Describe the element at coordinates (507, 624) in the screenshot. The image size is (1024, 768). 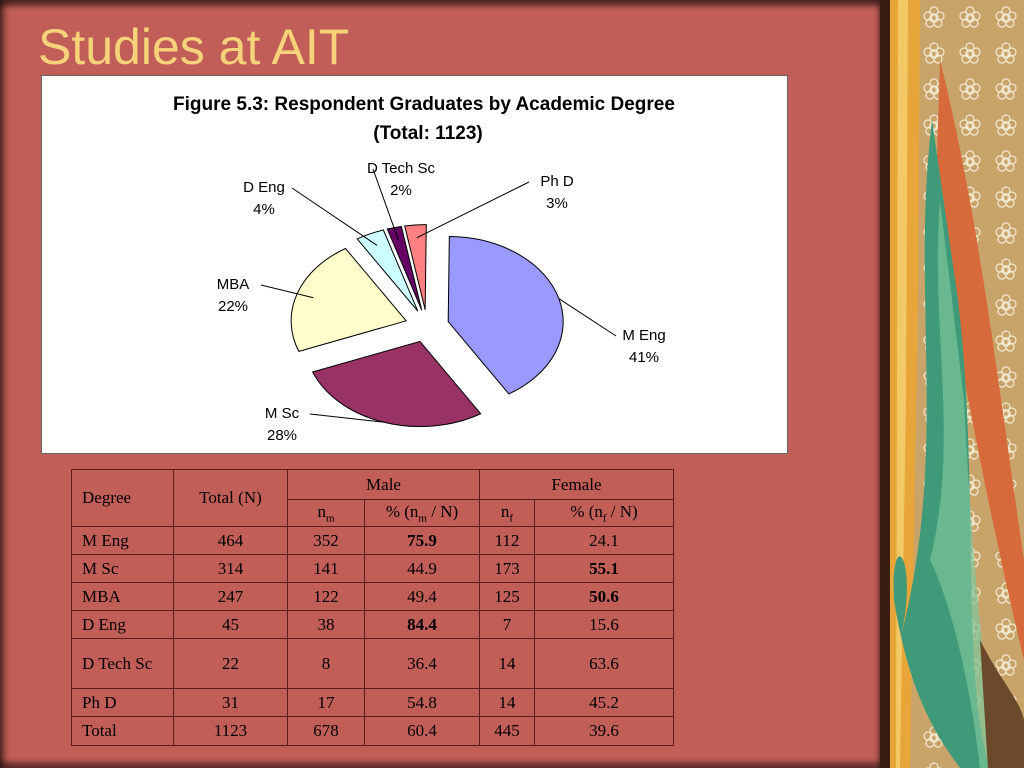
I see `cell-nf: 7` at that location.